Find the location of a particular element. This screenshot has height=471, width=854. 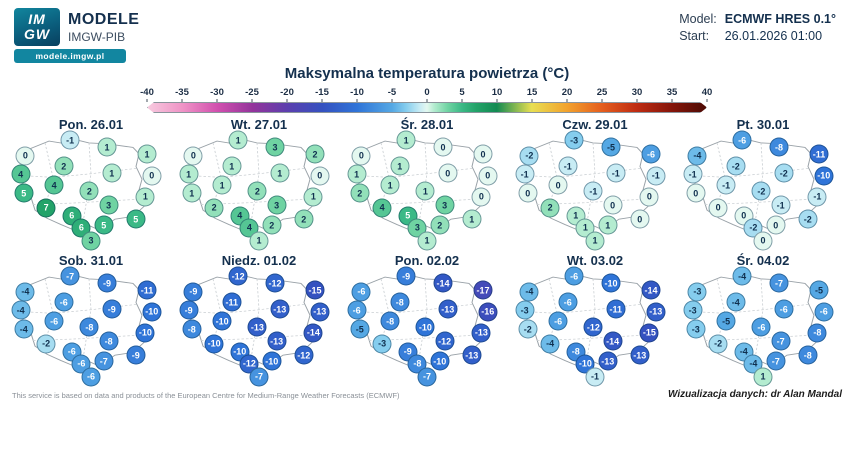

temp-value-lublin: -10 is located at coordinates (145, 333).